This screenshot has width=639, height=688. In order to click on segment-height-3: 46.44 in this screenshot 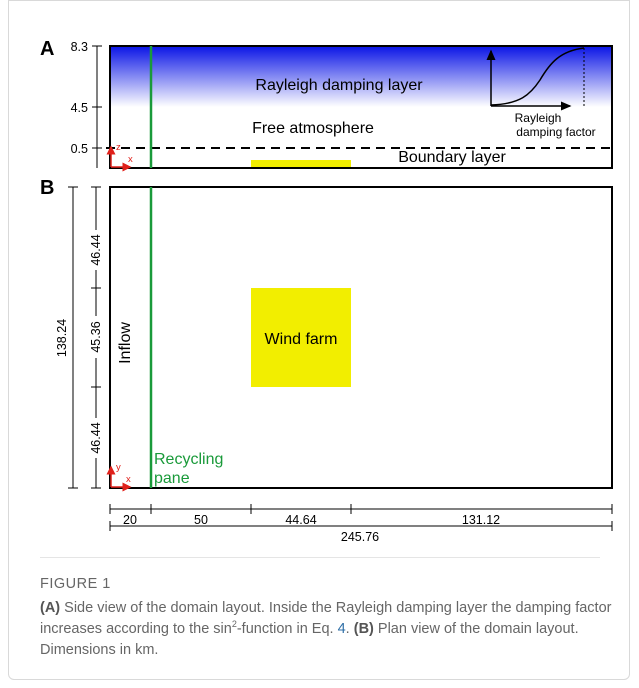, I will do `click(96, 437)`.